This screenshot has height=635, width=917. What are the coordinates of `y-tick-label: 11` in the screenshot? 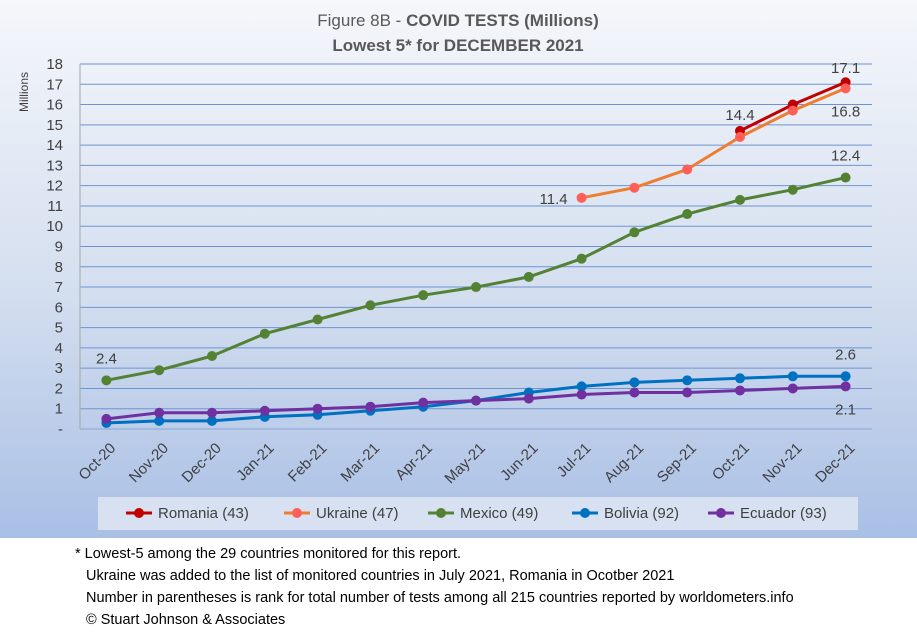 It's located at (55, 206).